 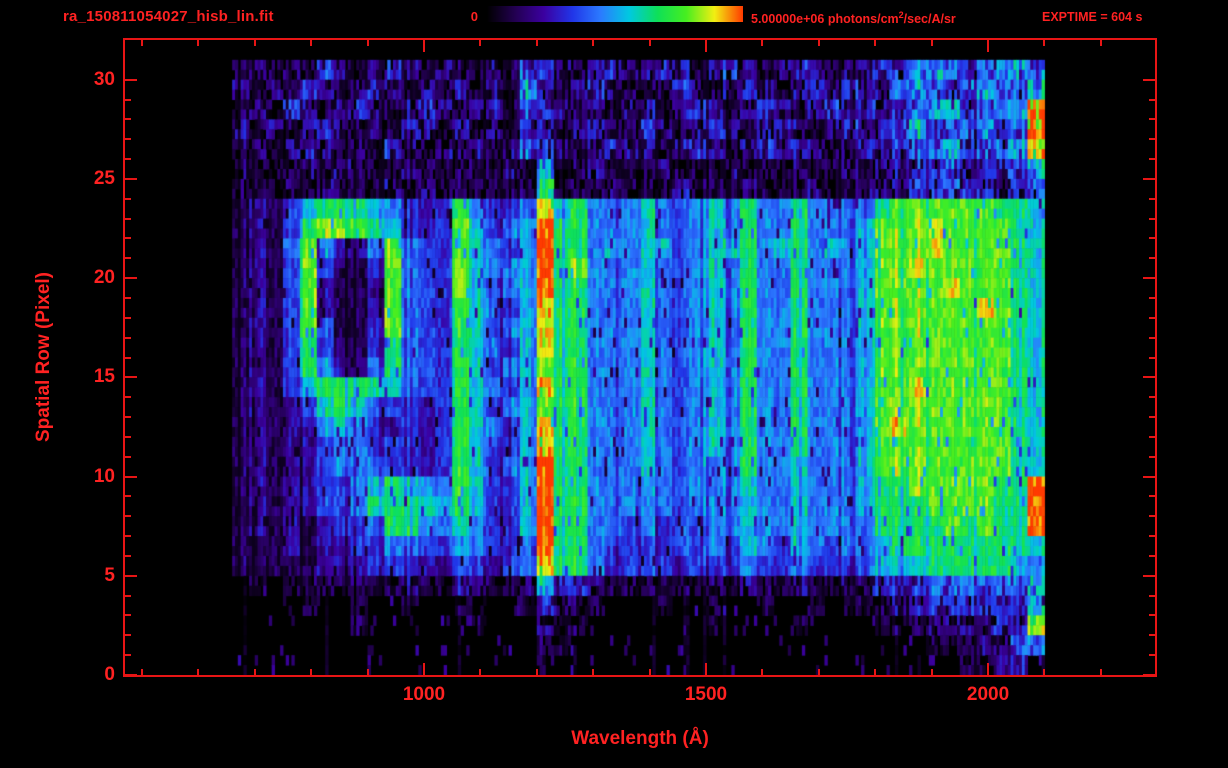 What do you see at coordinates (615, 14) in the screenshot?
I see `colorbar-gradient` at bounding box center [615, 14].